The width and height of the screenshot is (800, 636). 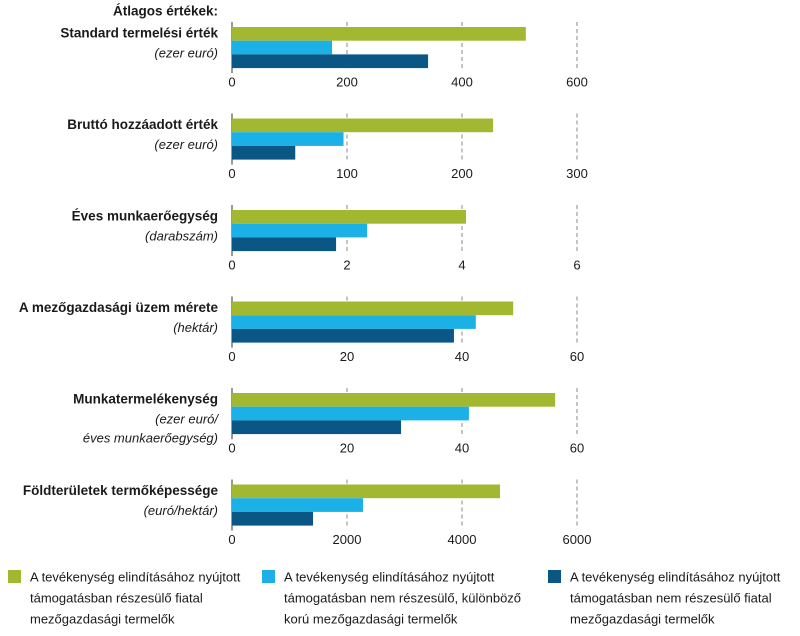 I want to click on x-tick-label: 400, so click(x=462, y=82).